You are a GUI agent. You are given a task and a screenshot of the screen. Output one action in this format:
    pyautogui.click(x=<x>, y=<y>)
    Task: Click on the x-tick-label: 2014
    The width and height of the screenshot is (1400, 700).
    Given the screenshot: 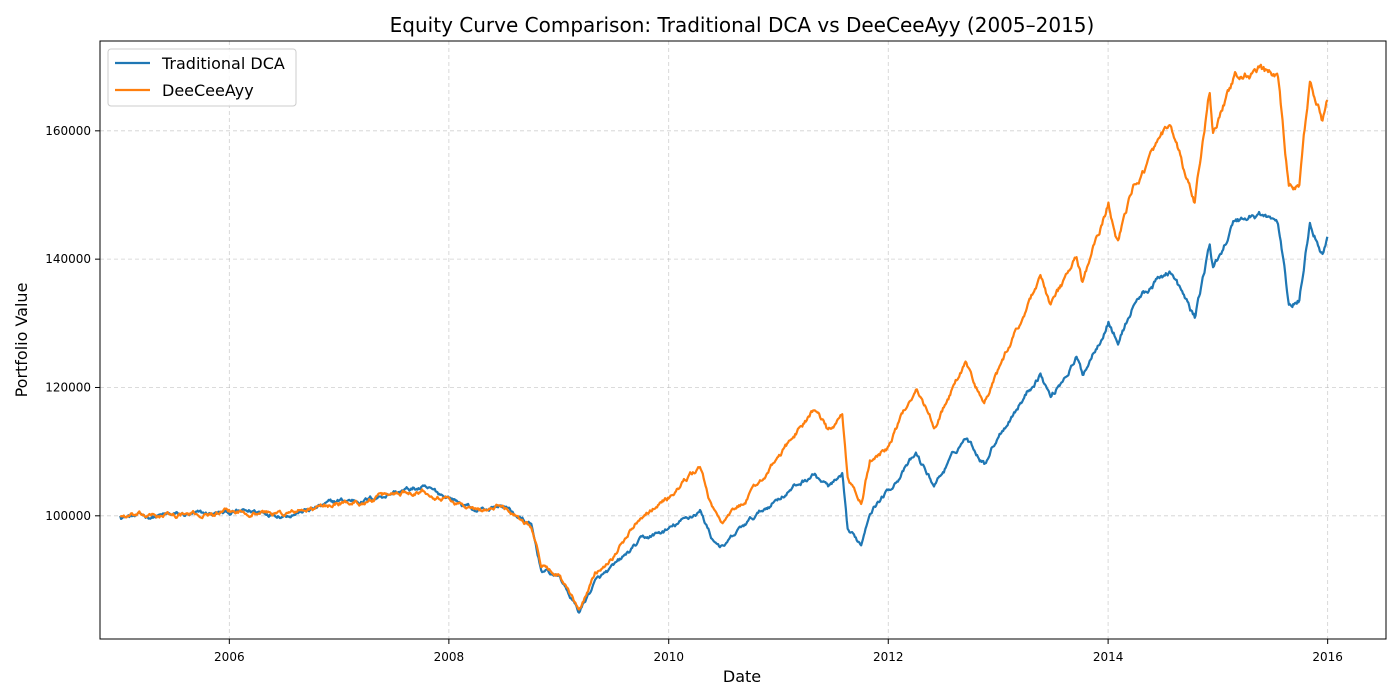 What is the action you would take?
    pyautogui.click(x=1108, y=657)
    